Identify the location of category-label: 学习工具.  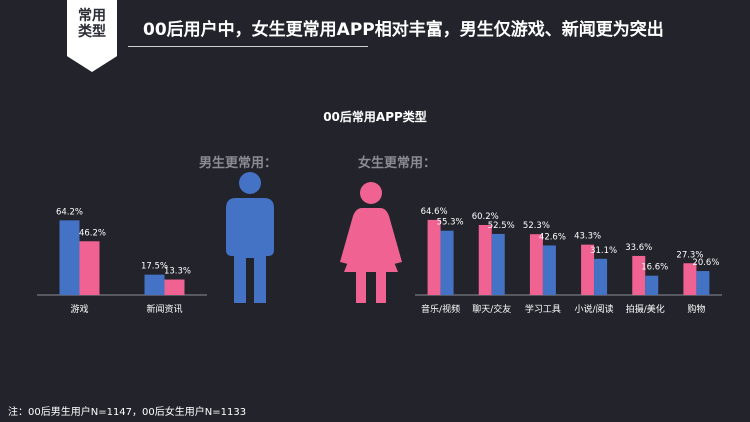
(543, 309).